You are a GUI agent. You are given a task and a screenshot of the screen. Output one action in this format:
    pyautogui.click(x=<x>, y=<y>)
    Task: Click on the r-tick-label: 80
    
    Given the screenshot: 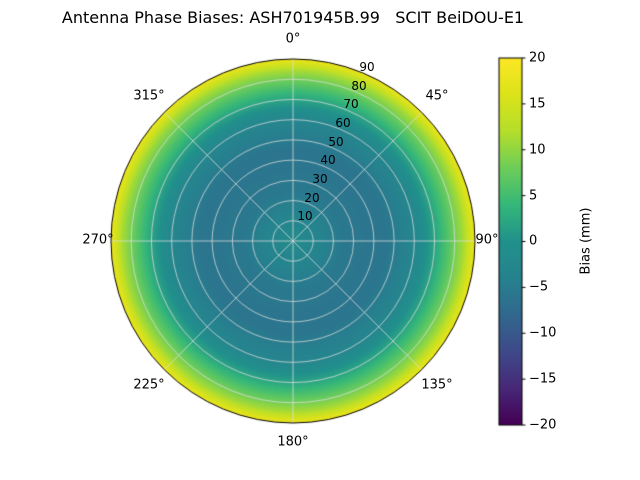 What is the action you would take?
    pyautogui.click(x=359, y=86)
    